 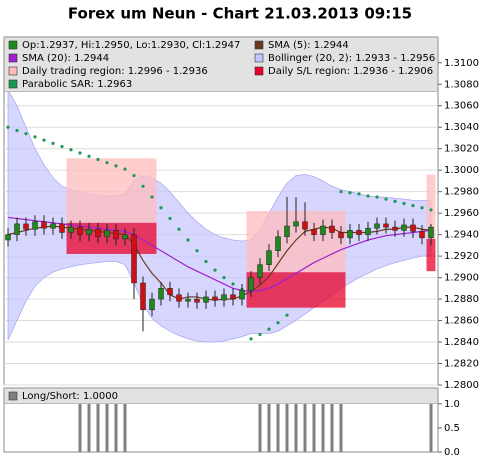 I want to click on y-tick-label: 1.2920, so click(x=461, y=256).